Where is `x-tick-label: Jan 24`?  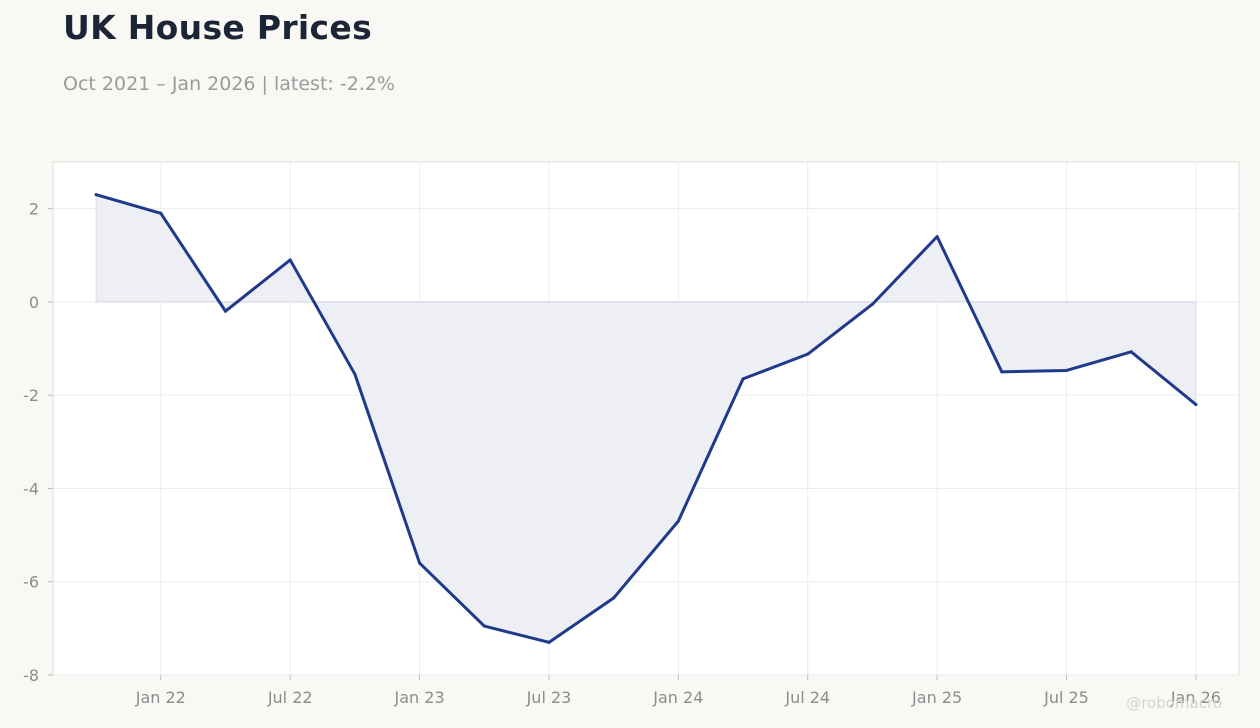 x-tick-label: Jan 24 is located at coordinates (677, 697).